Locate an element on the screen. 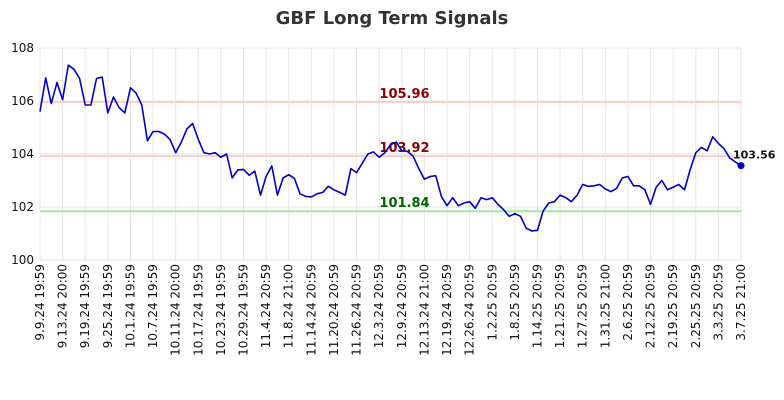 This screenshot has height=400, width=784. x-tick-label: 1.14.25 20:59 is located at coordinates (537, 306).